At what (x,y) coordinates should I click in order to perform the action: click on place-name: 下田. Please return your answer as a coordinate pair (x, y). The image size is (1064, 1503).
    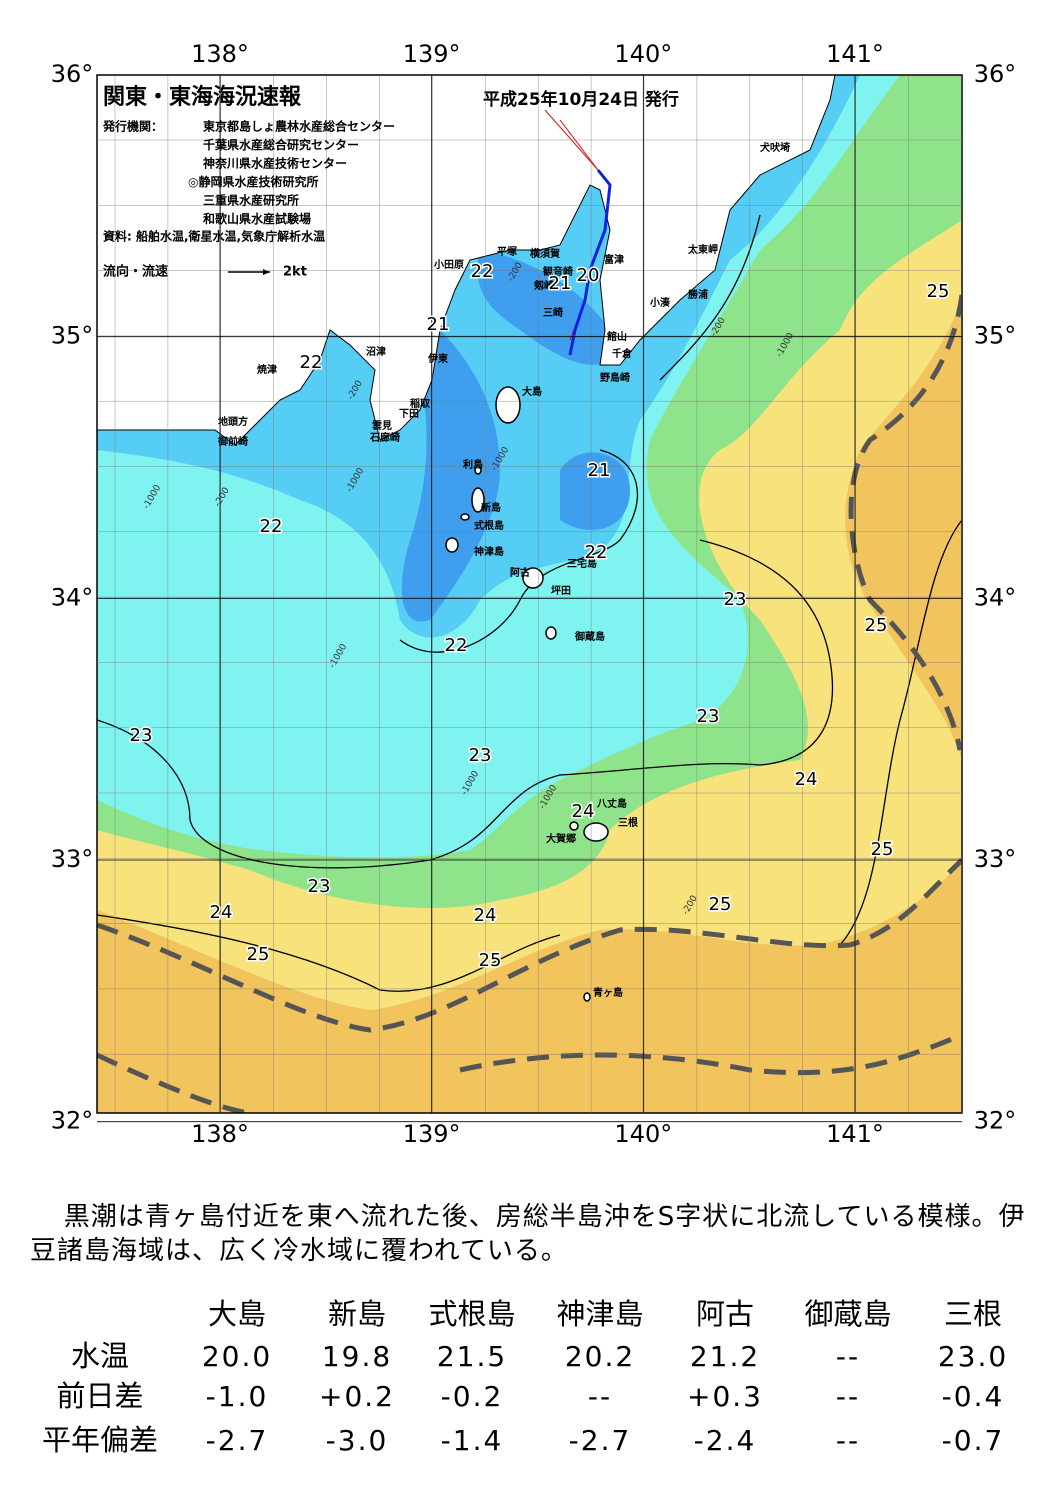
    Looking at the image, I should click on (409, 414).